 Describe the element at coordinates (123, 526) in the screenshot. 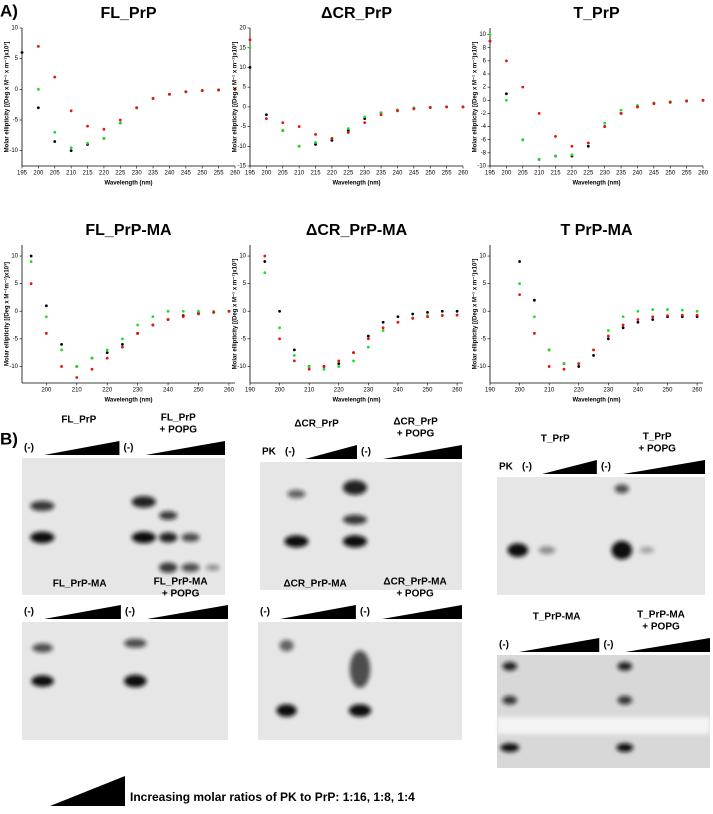

I see `gel-image` at that location.